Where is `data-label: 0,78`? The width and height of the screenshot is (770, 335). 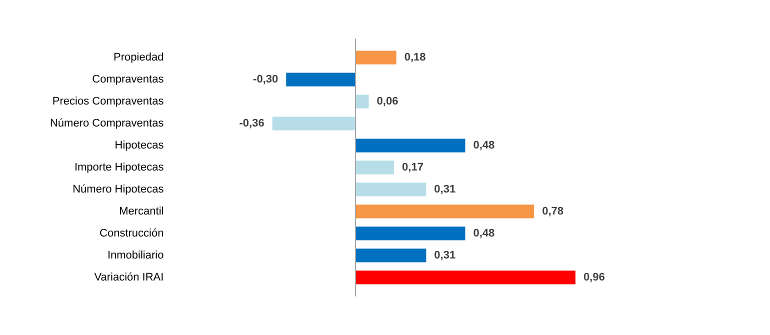 data-label: 0,78 is located at coordinates (553, 211).